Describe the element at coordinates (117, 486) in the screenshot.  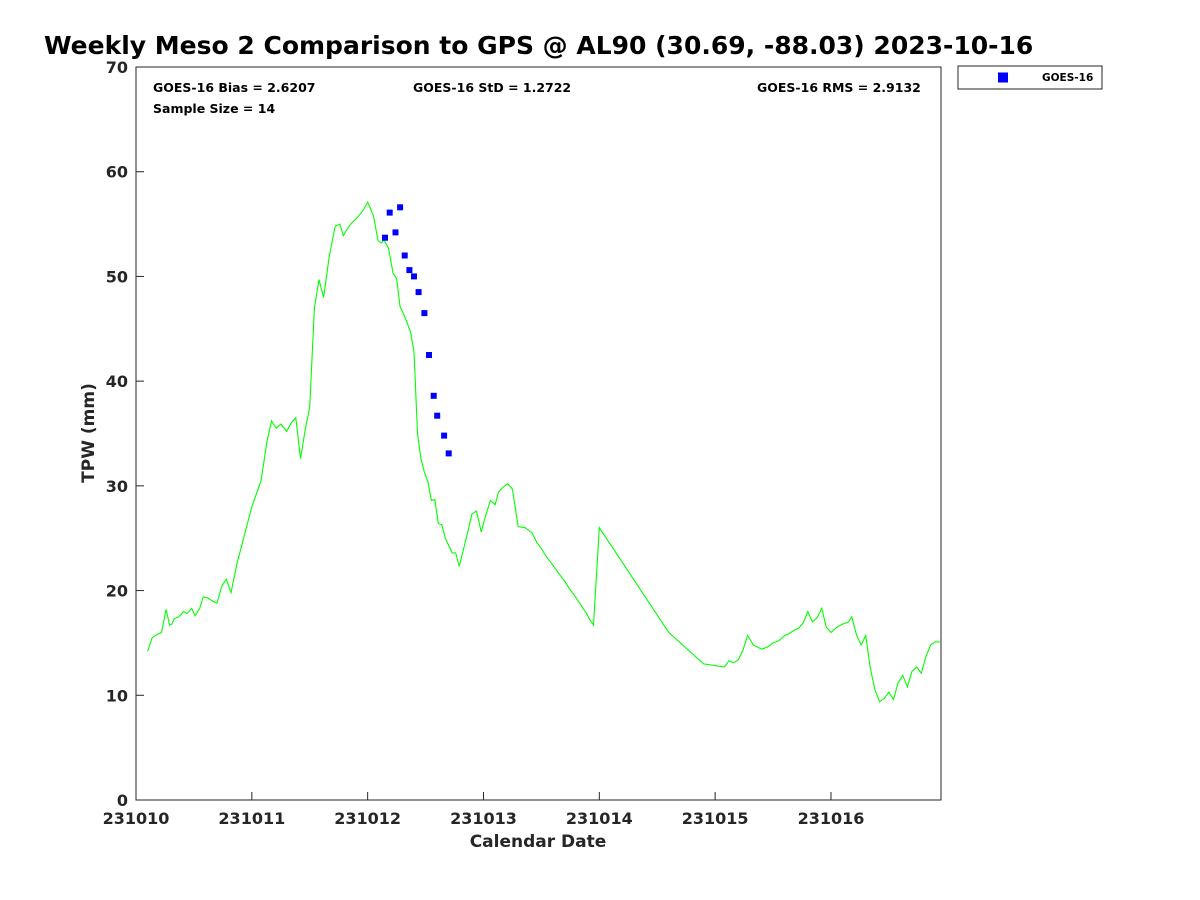
I see `y-tick-label: 30` at that location.